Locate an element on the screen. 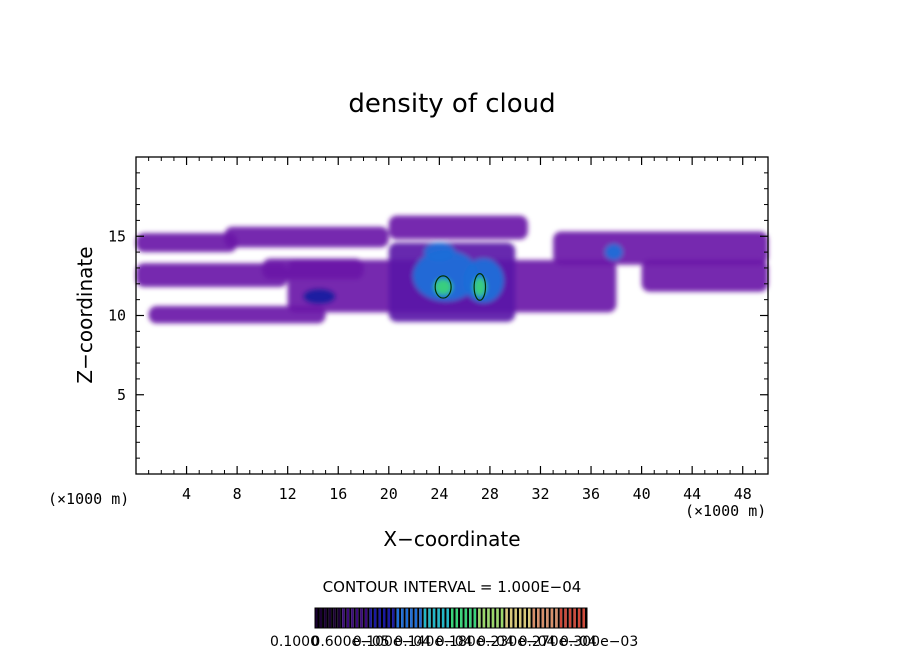  chart-title: density of cloud is located at coordinates (451, 104).